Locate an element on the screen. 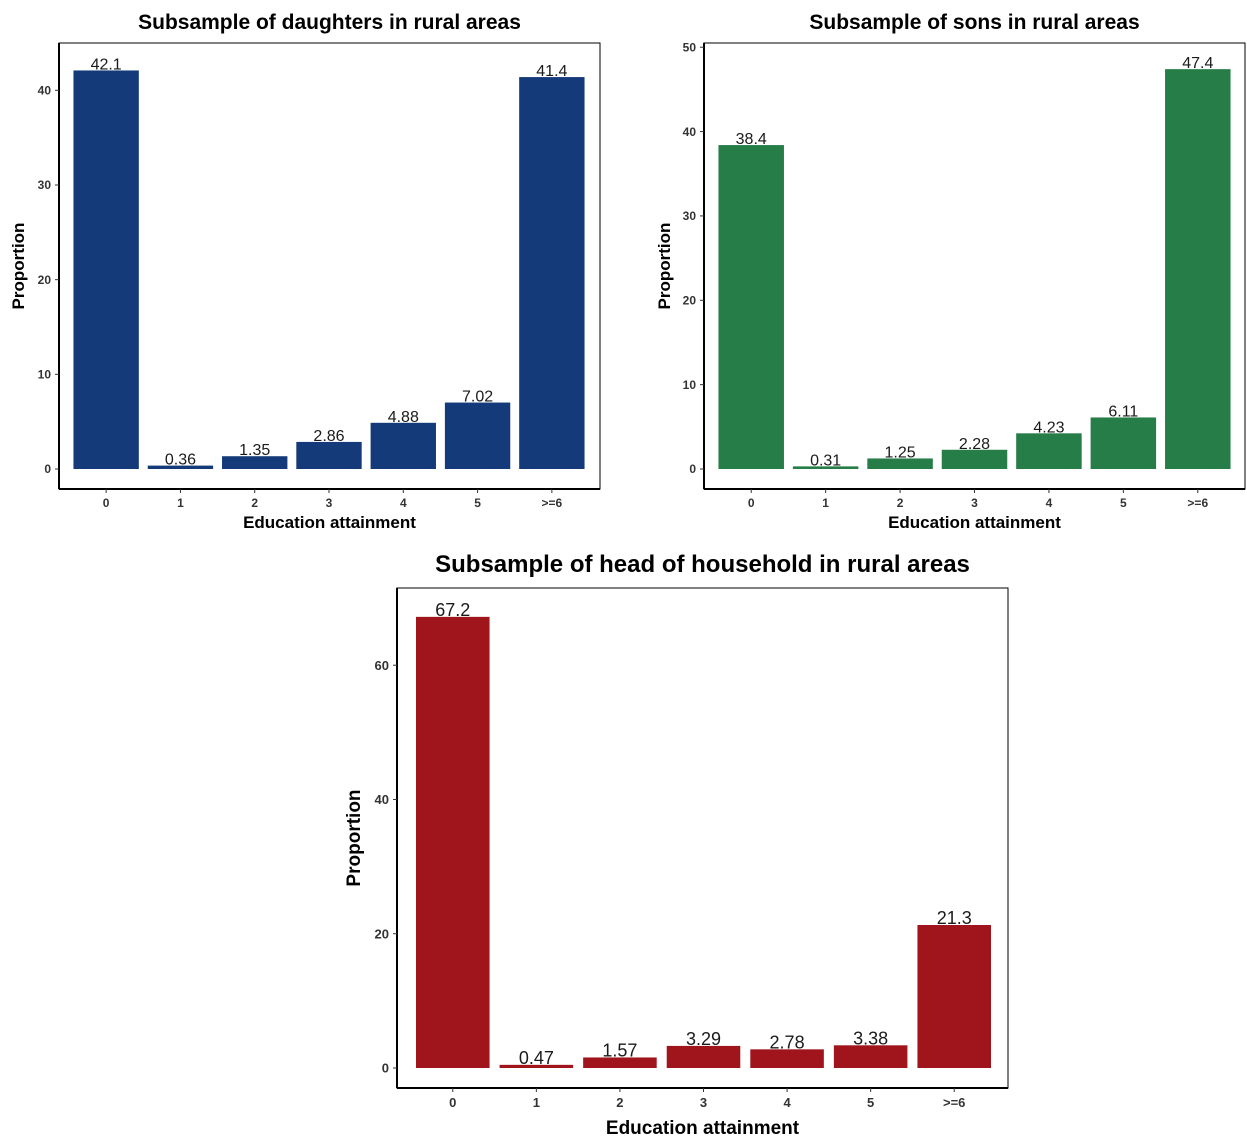 The image size is (1247, 1140). data-label: 0.47 is located at coordinates (536, 1058).